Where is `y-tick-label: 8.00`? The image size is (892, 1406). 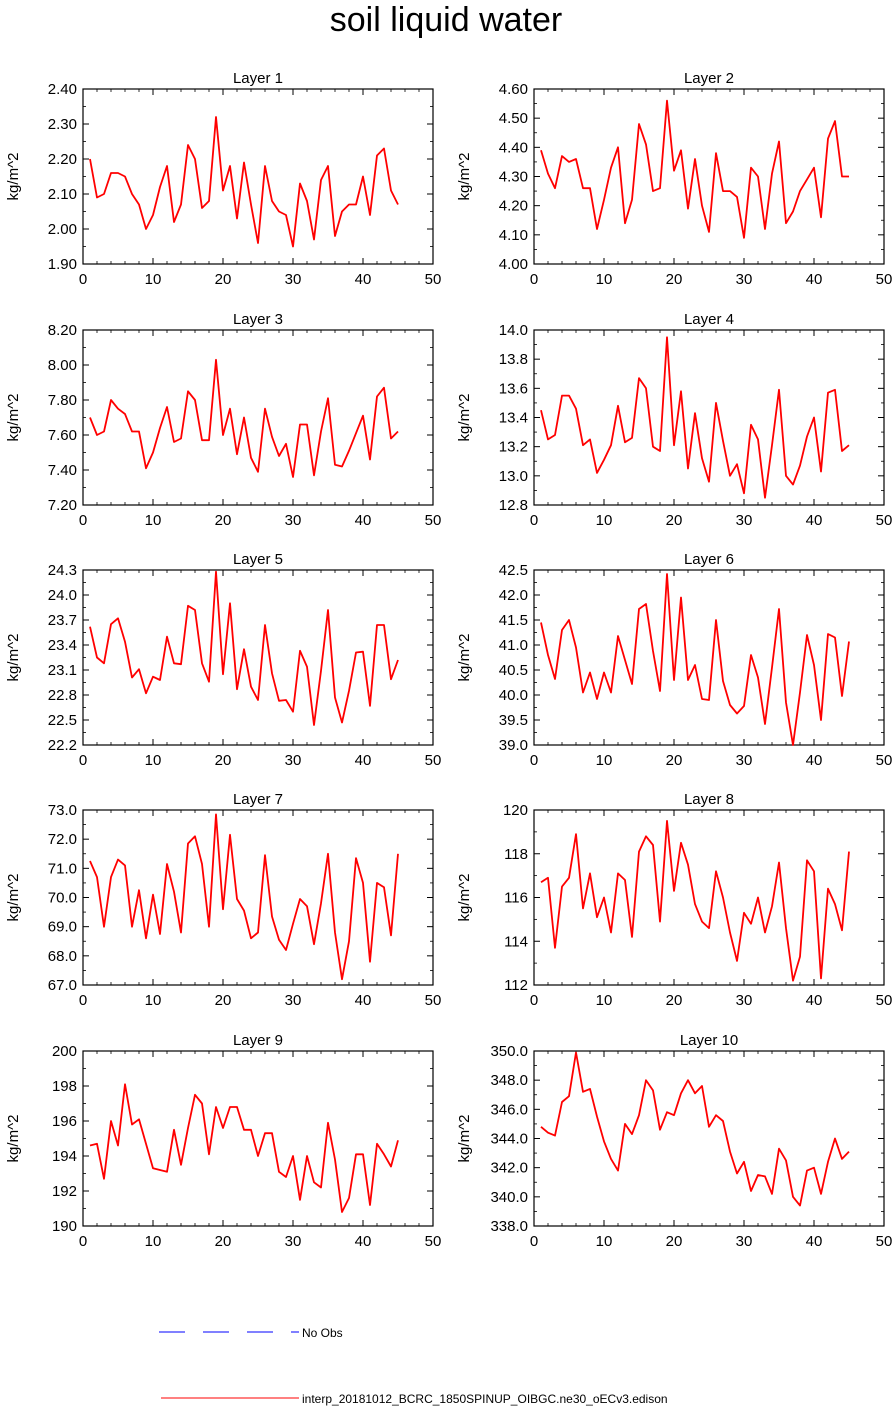 y-tick-label: 8.00 is located at coordinates (62, 365).